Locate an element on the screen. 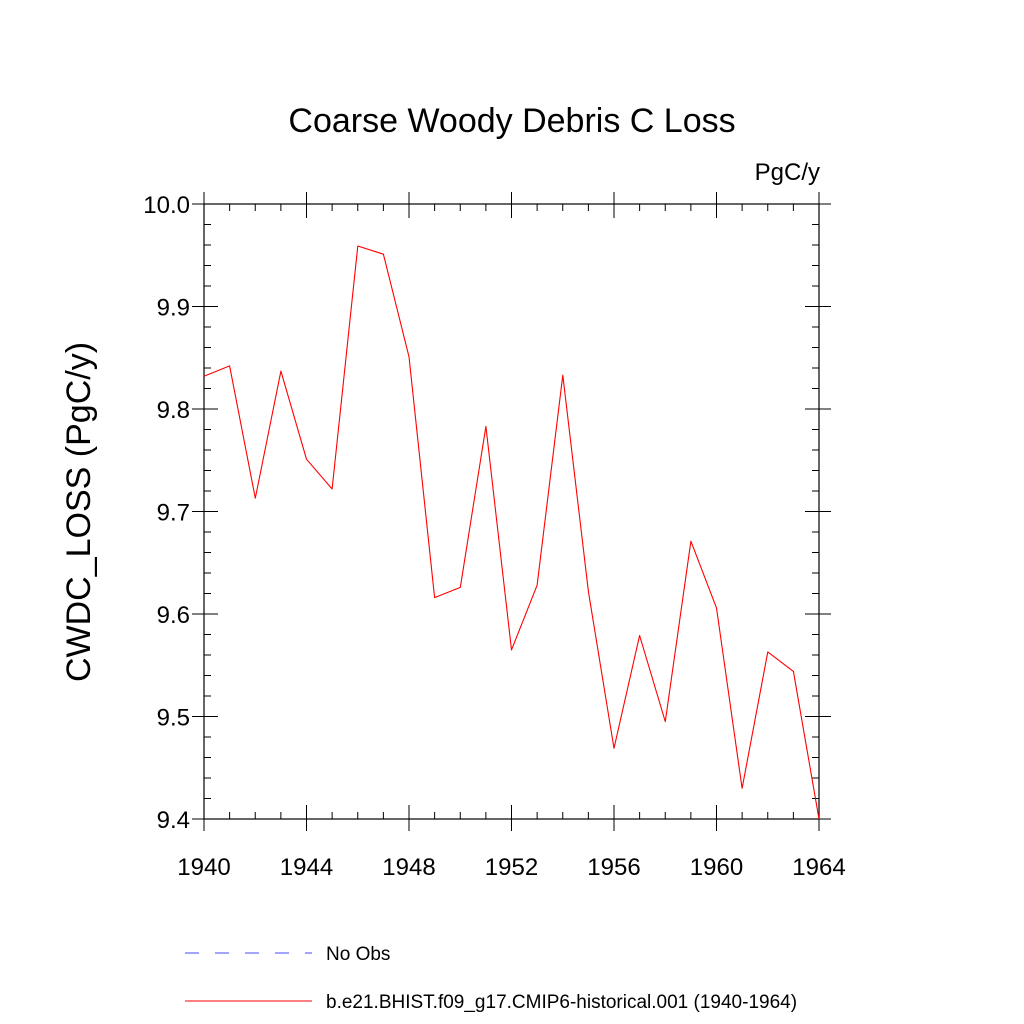  y-tick-label: 9.4 is located at coordinates (173, 820).